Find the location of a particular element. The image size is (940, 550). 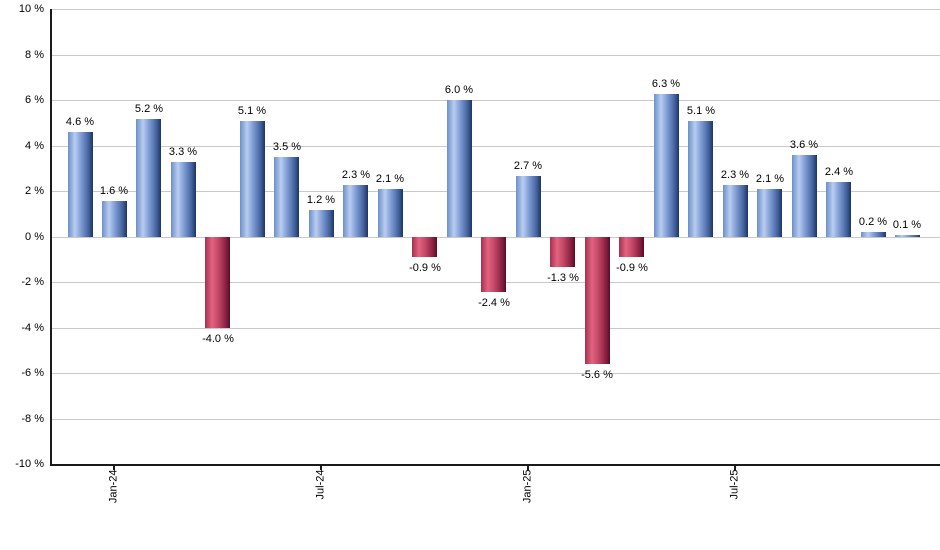

bar-value-label: 3.6 % is located at coordinates (804, 145).